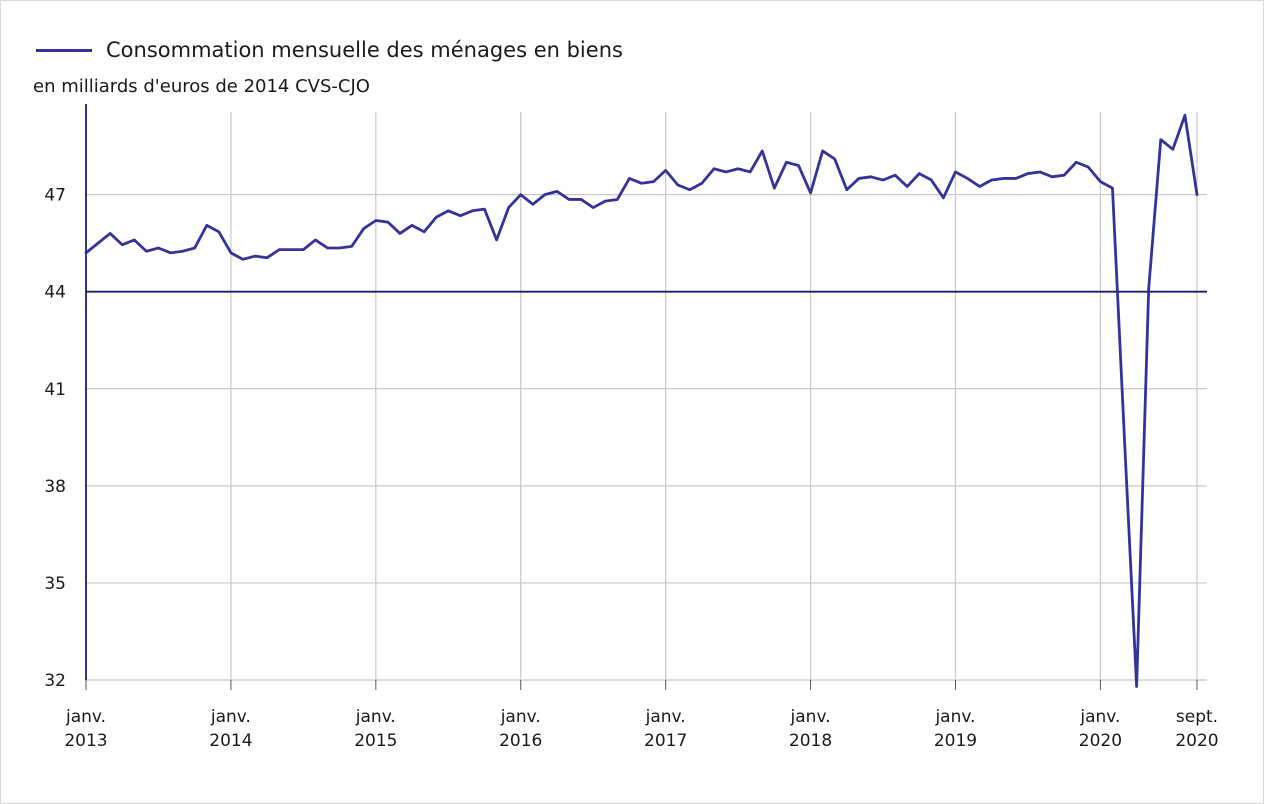  What do you see at coordinates (1100, 741) in the screenshot?
I see `x-tick-label-year-2020-01: 2020` at bounding box center [1100, 741].